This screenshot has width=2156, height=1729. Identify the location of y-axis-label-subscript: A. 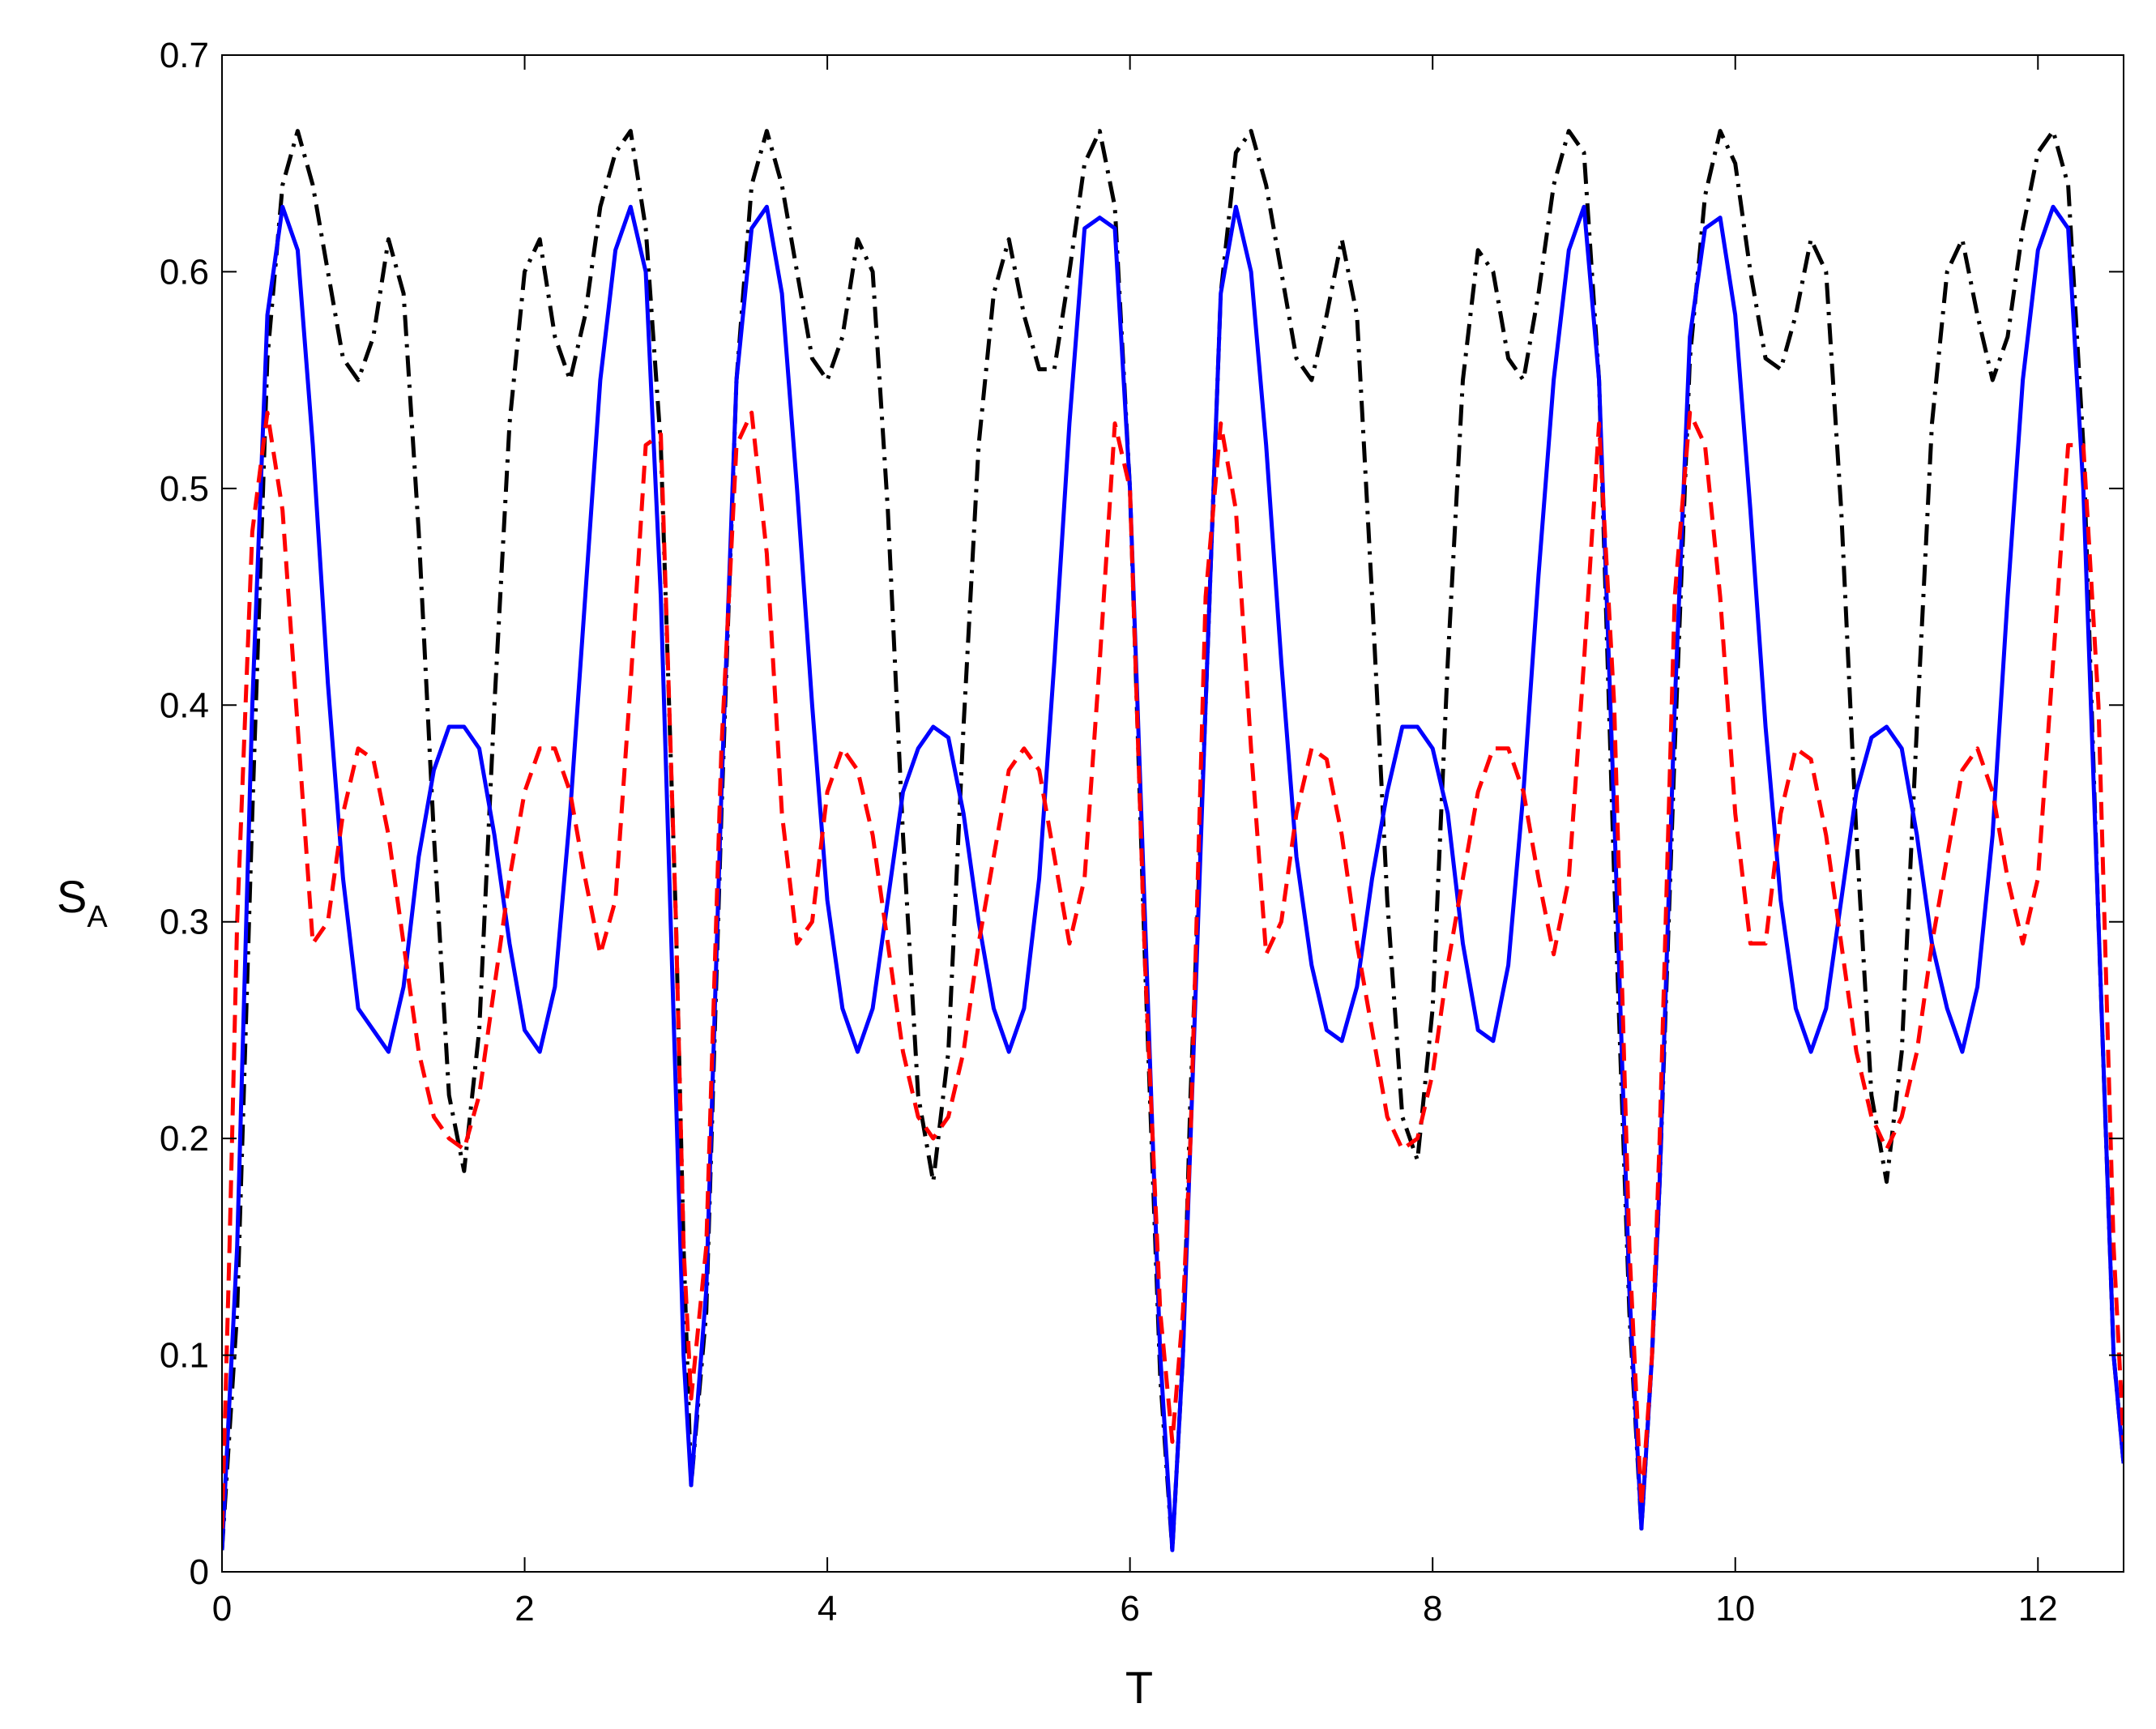
(97, 917).